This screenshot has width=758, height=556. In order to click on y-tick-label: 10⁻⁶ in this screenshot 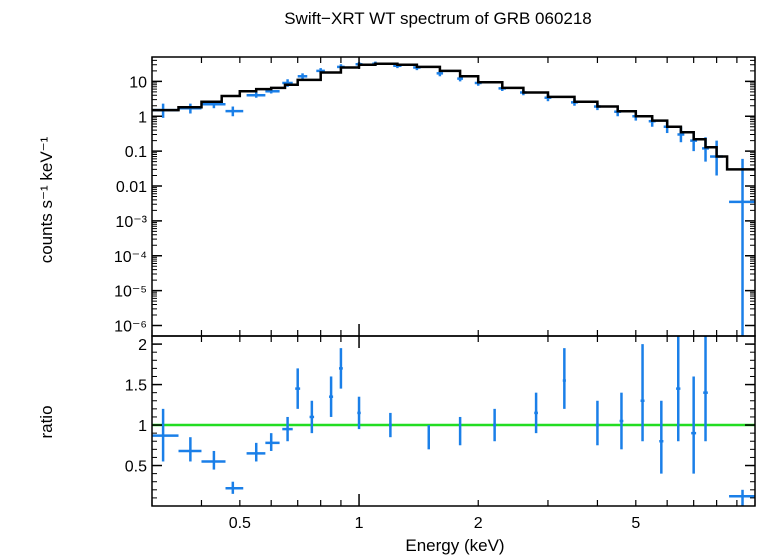, I will do `click(130, 327)`.